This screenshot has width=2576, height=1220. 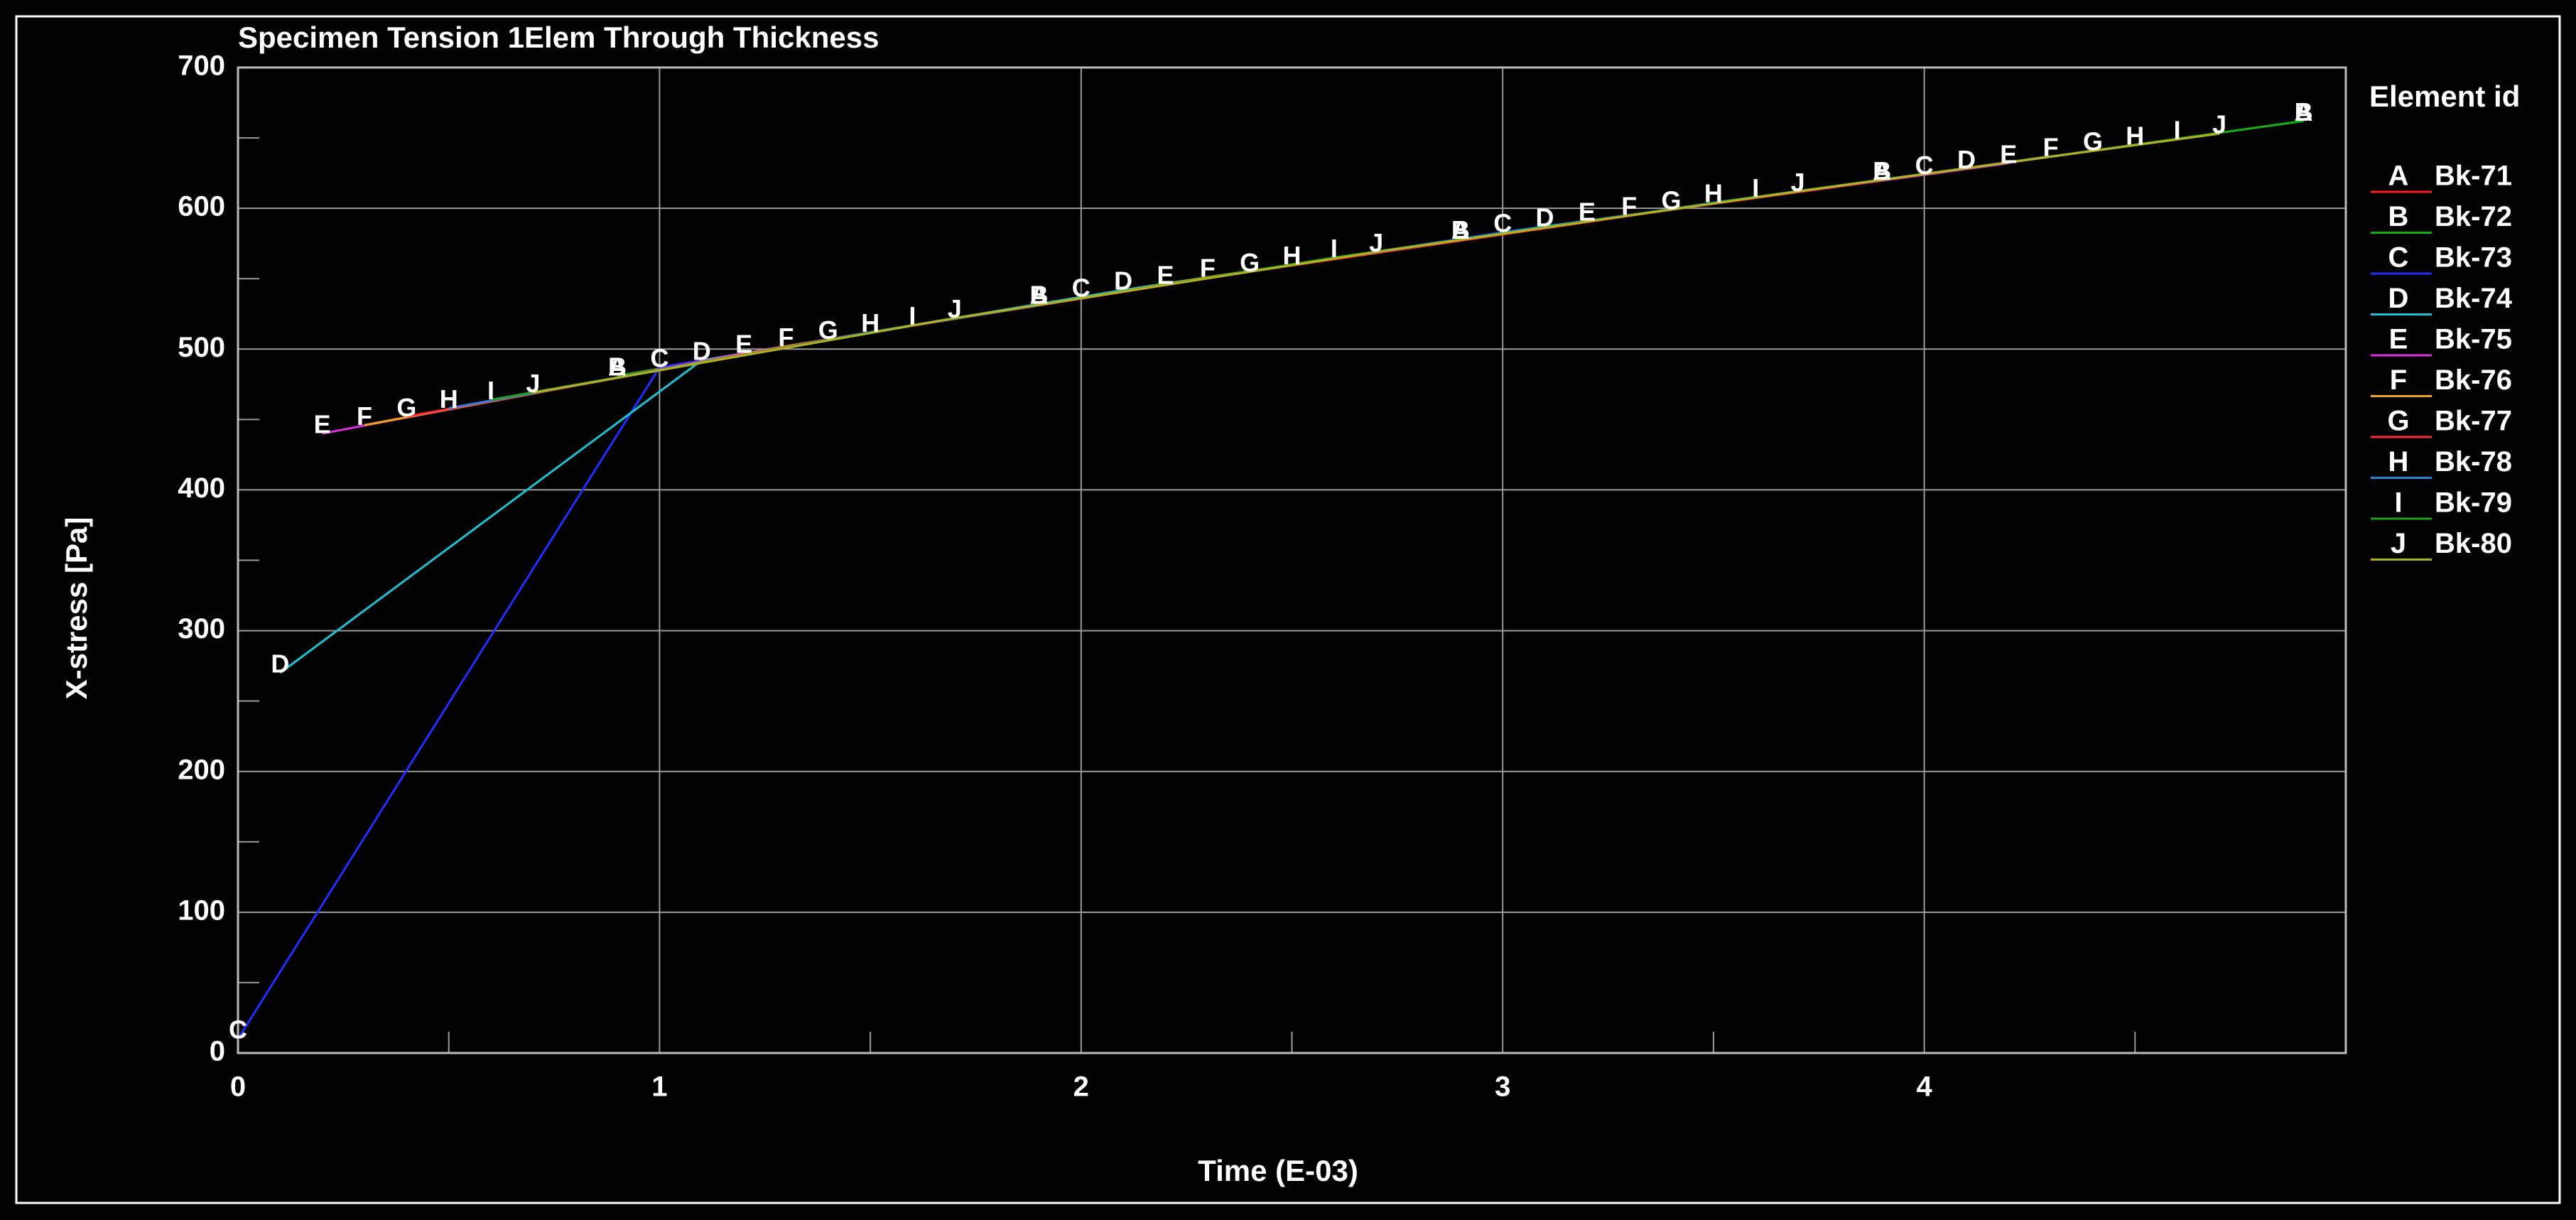 I want to click on legend-letter: I, so click(x=2398, y=503).